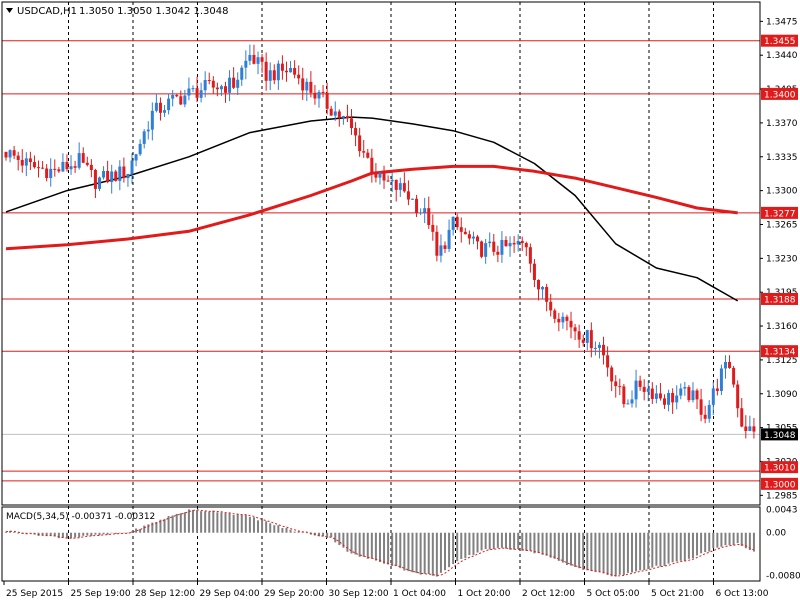 This screenshot has width=800, height=604. Describe the element at coordinates (782, 56) in the screenshot. I see `y-tick-label: 1.3440` at that location.